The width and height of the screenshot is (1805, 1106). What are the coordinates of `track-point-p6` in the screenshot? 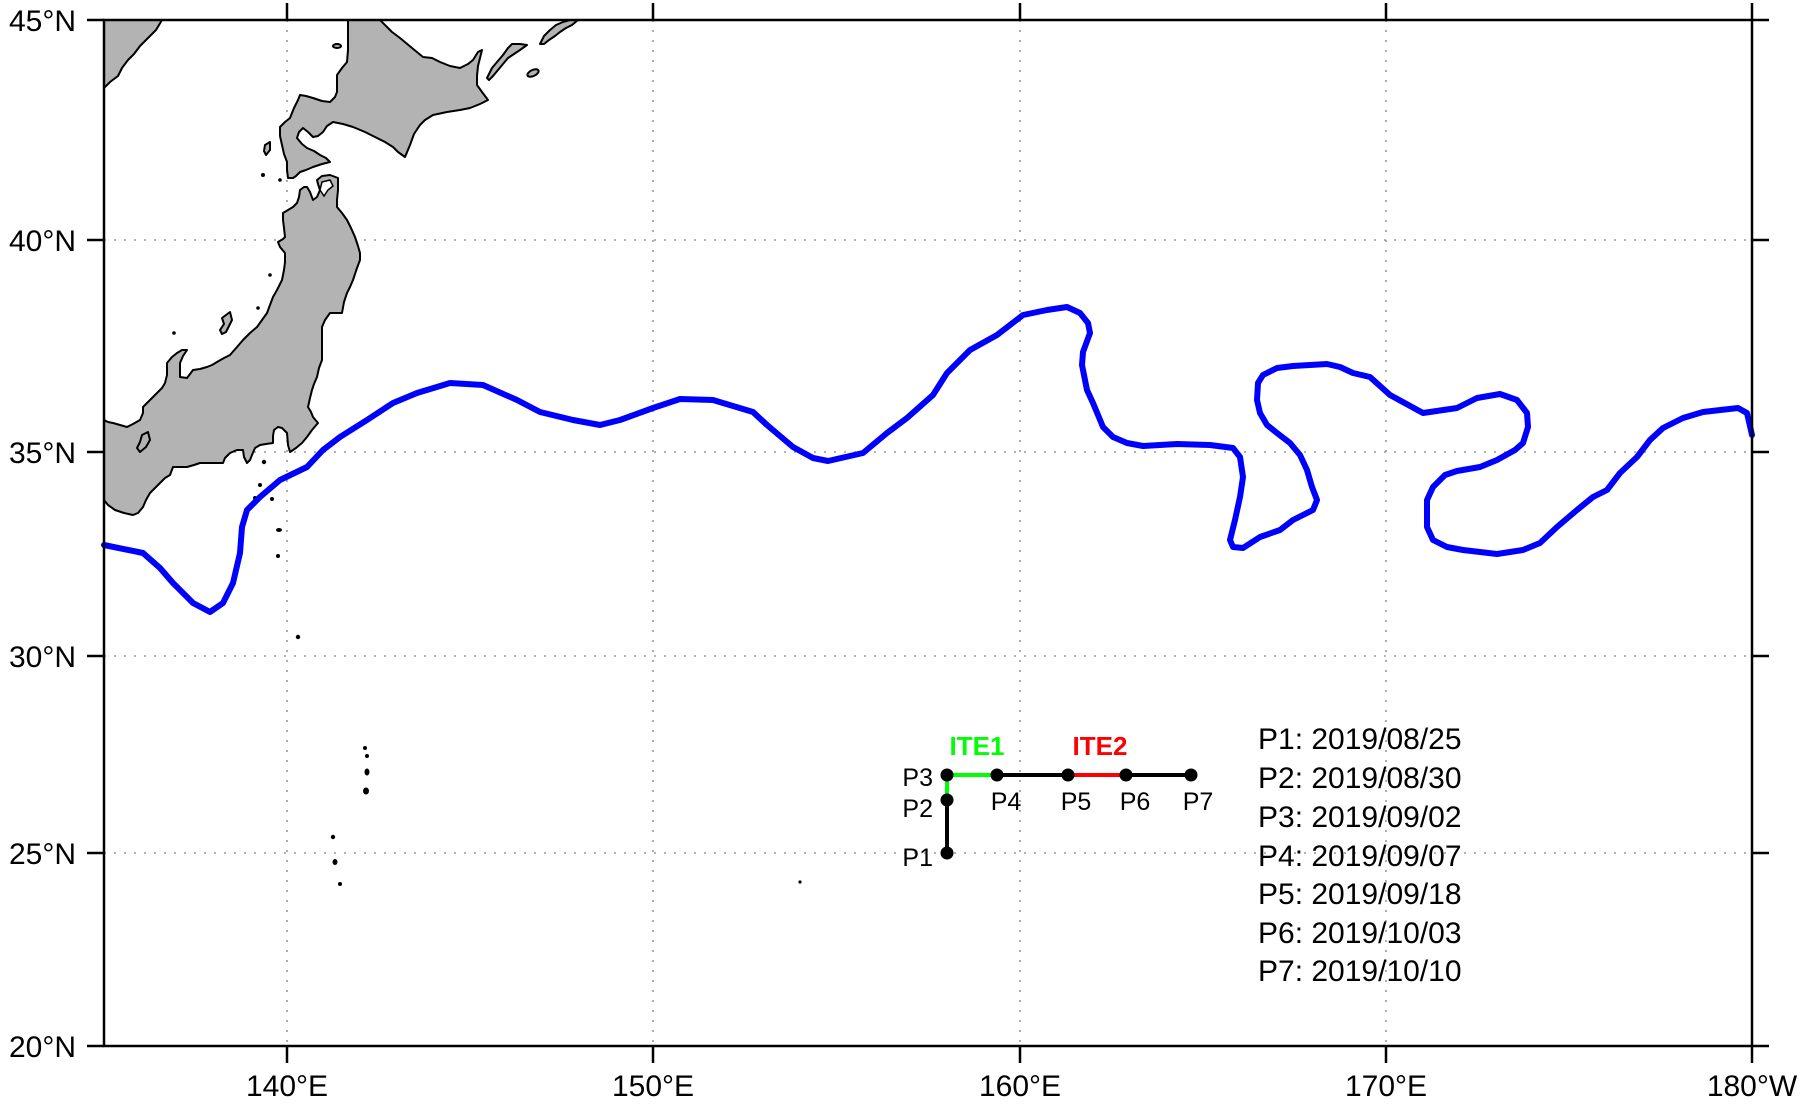 It's located at (1126, 775).